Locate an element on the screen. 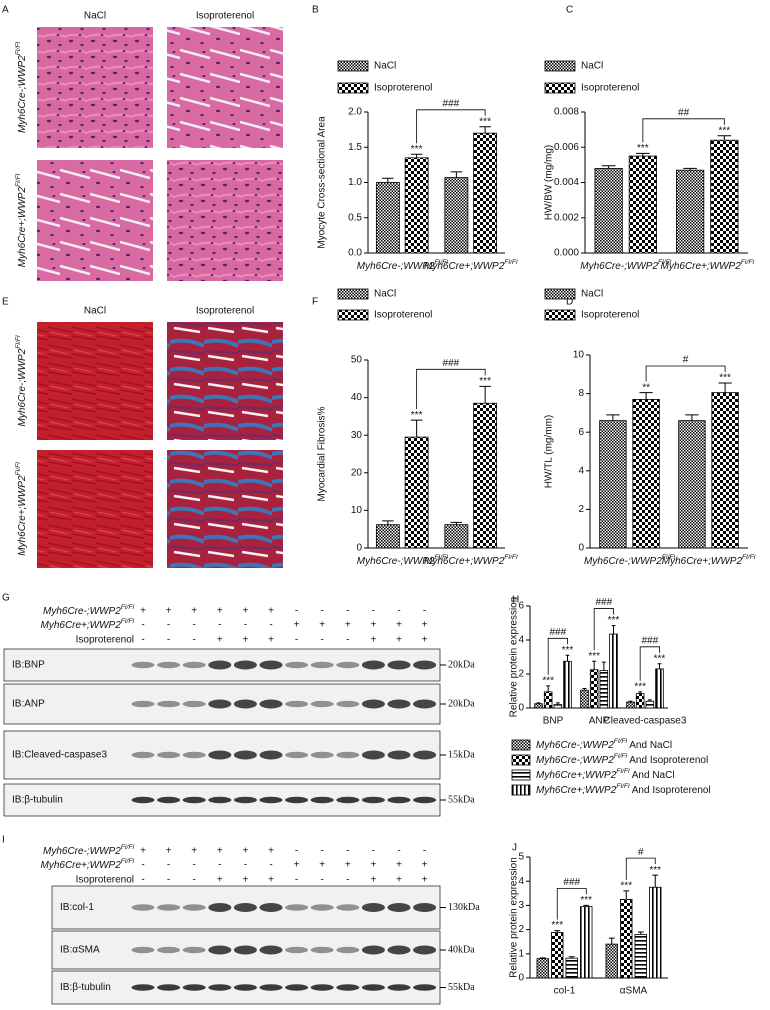 The height and width of the screenshot is (1010, 770). y-tick-label: 1.5 is located at coordinates (355, 147).